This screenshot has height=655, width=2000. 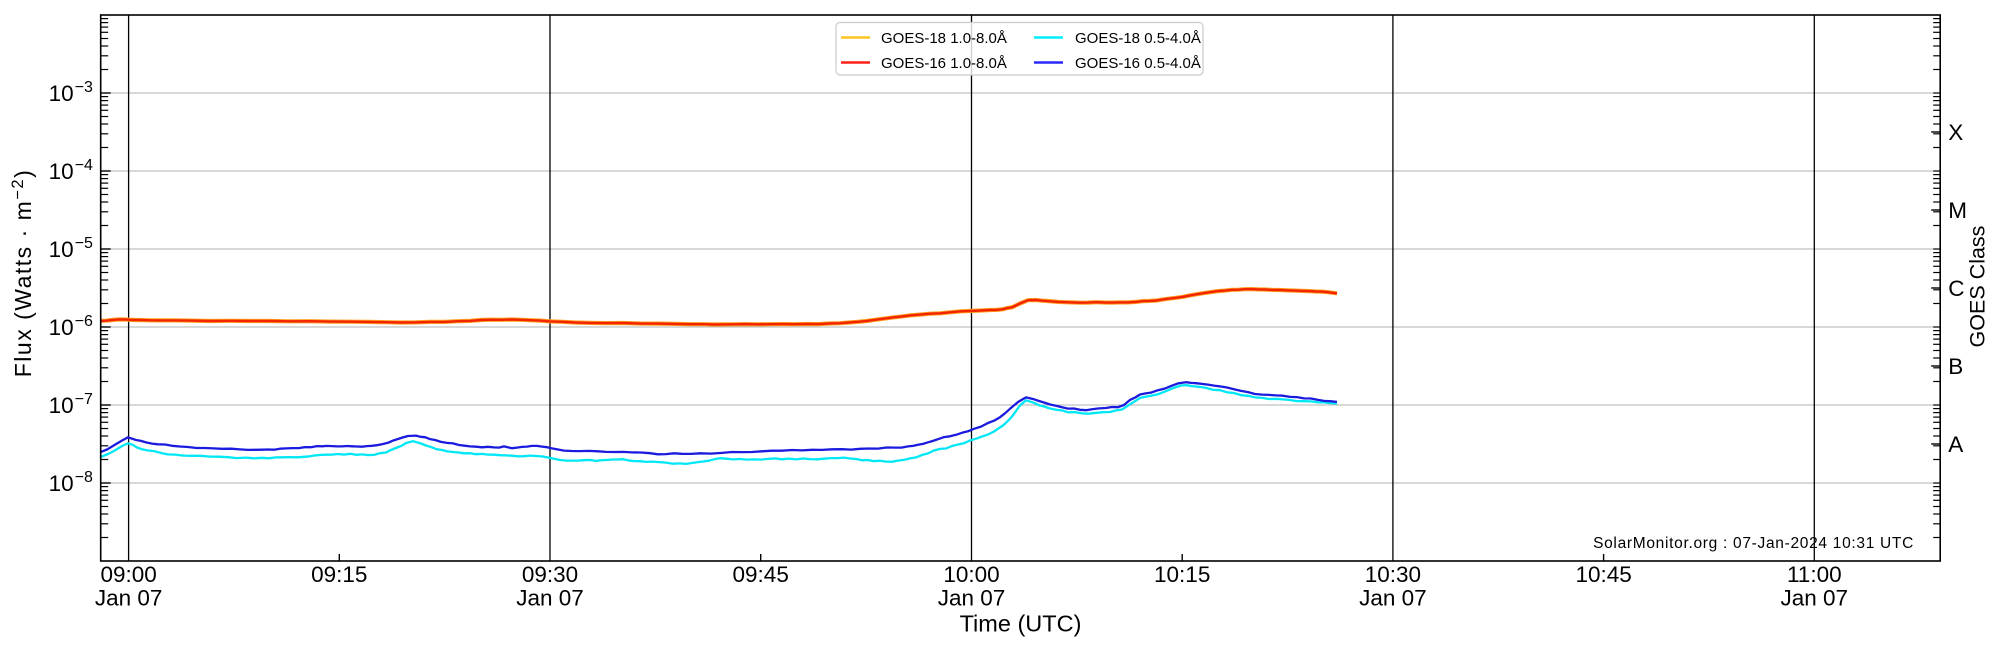 I want to click on svg-text: −8, so click(x=84, y=477).